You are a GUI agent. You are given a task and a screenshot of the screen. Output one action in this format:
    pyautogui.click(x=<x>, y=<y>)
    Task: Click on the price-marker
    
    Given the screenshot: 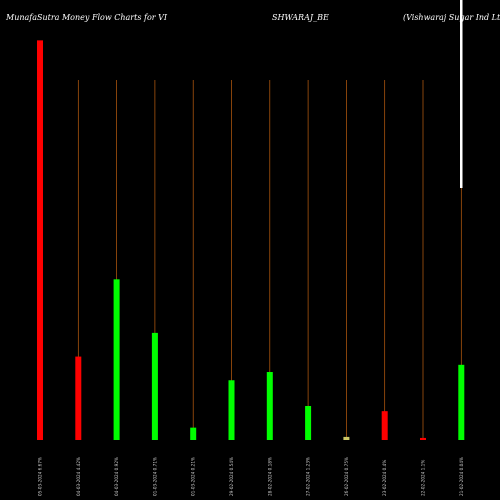 What is the action you would take?
    pyautogui.click(x=461, y=94)
    